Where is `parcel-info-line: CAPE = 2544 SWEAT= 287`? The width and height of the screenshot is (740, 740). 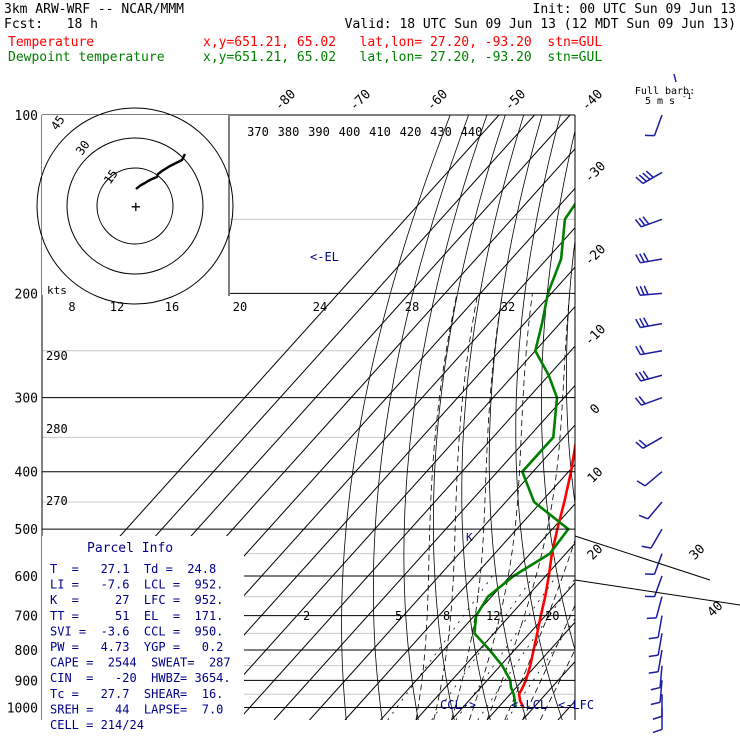 parcel-info-line: CAPE = 2544 SWEAT= 287 is located at coordinates (140, 663).